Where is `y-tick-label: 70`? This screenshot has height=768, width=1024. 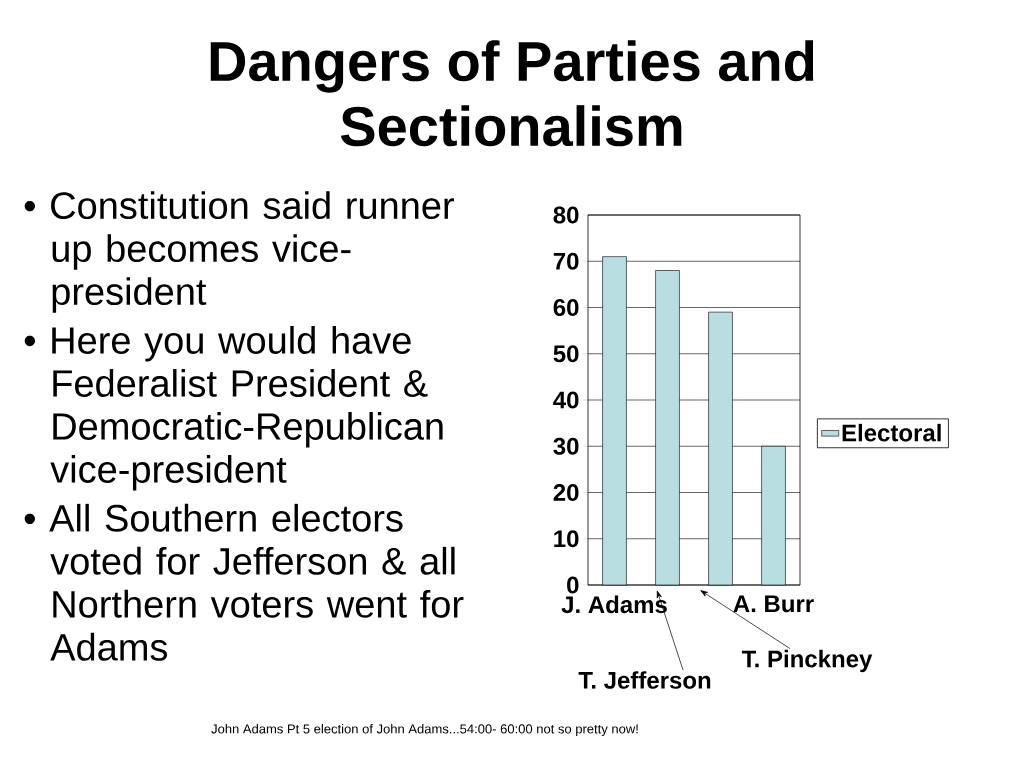
y-tick-label: 70 is located at coordinates (566, 261).